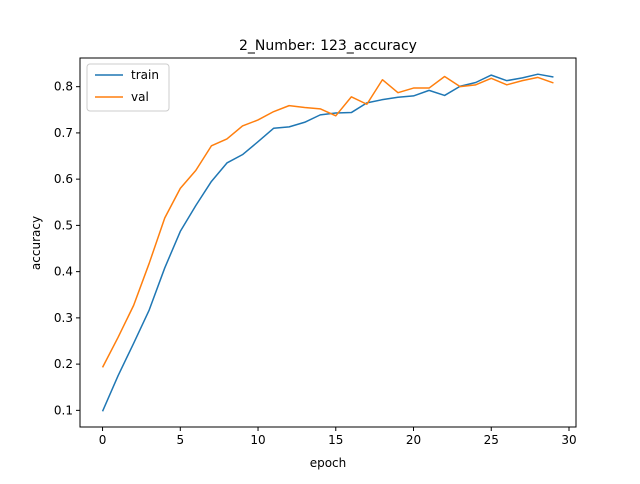 This screenshot has height=484, width=640. What do you see at coordinates (63, 410) in the screenshot?
I see `y-tick-label: 0.1` at bounding box center [63, 410].